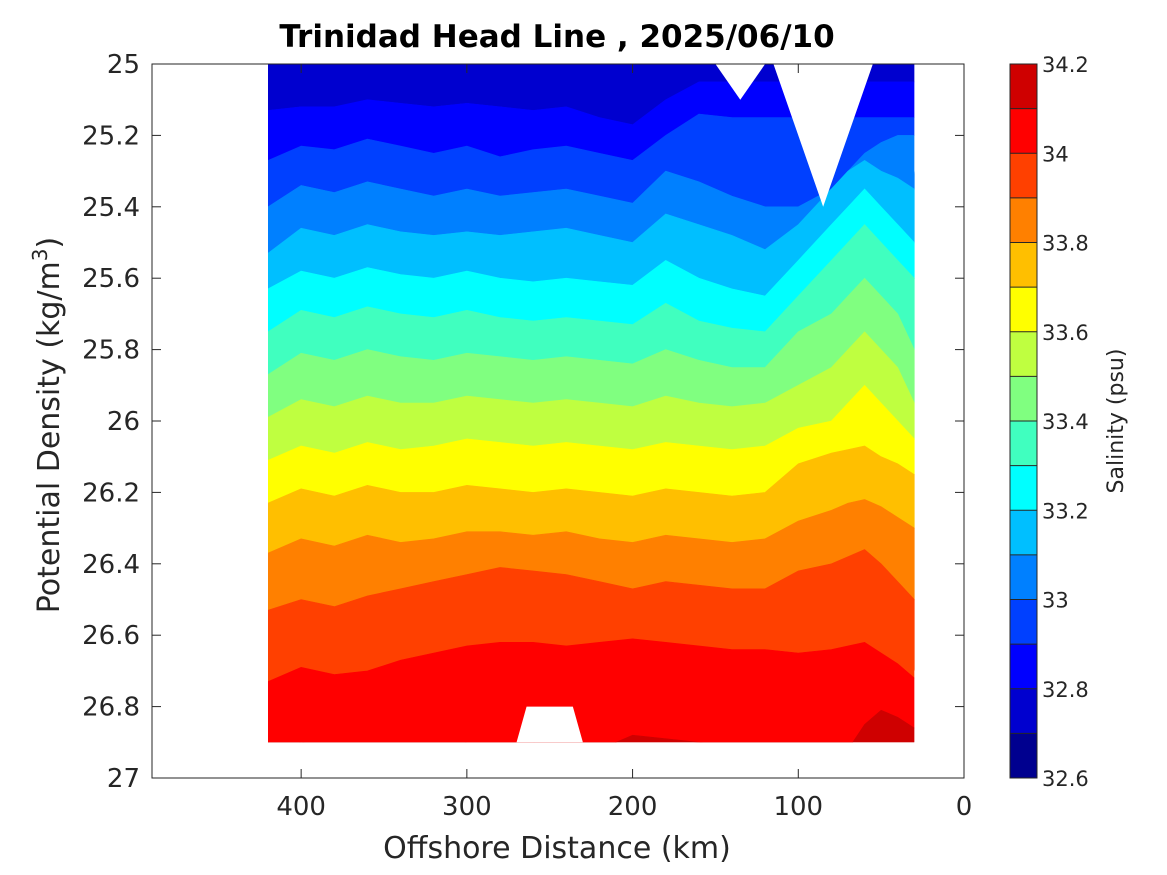  What do you see at coordinates (111, 636) in the screenshot?
I see `y-tick-label: 26.6` at bounding box center [111, 636].